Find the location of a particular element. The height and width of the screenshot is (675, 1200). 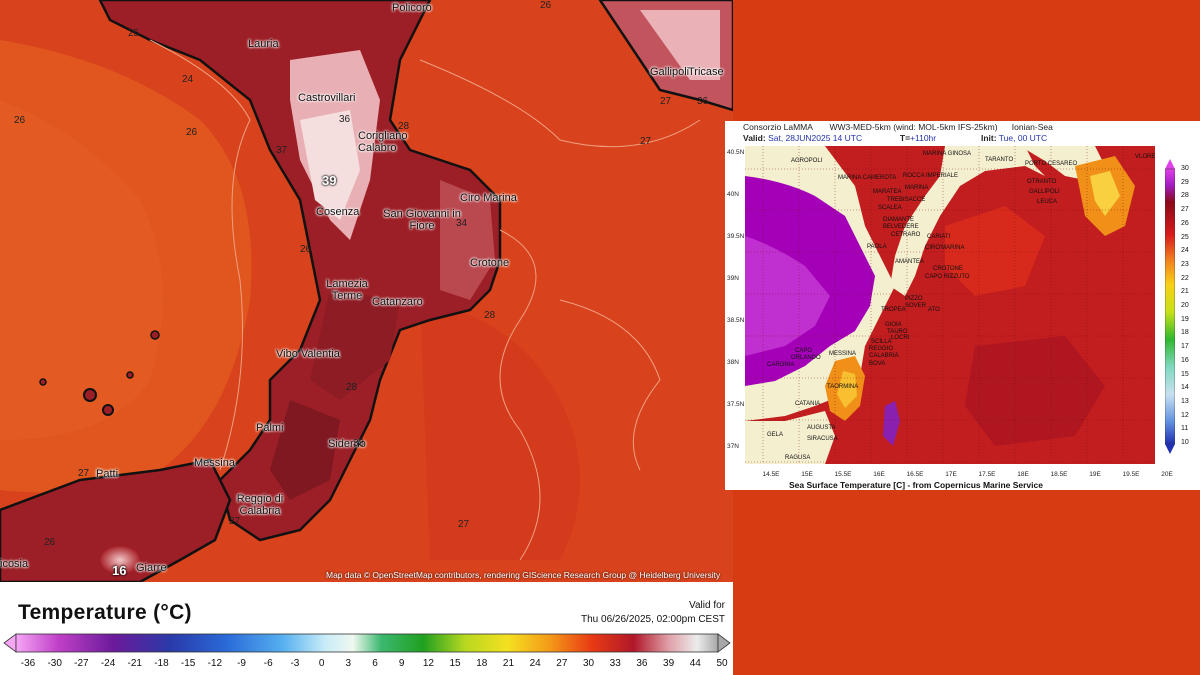

colorbar-tick: -3 is located at coordinates (295, 663).